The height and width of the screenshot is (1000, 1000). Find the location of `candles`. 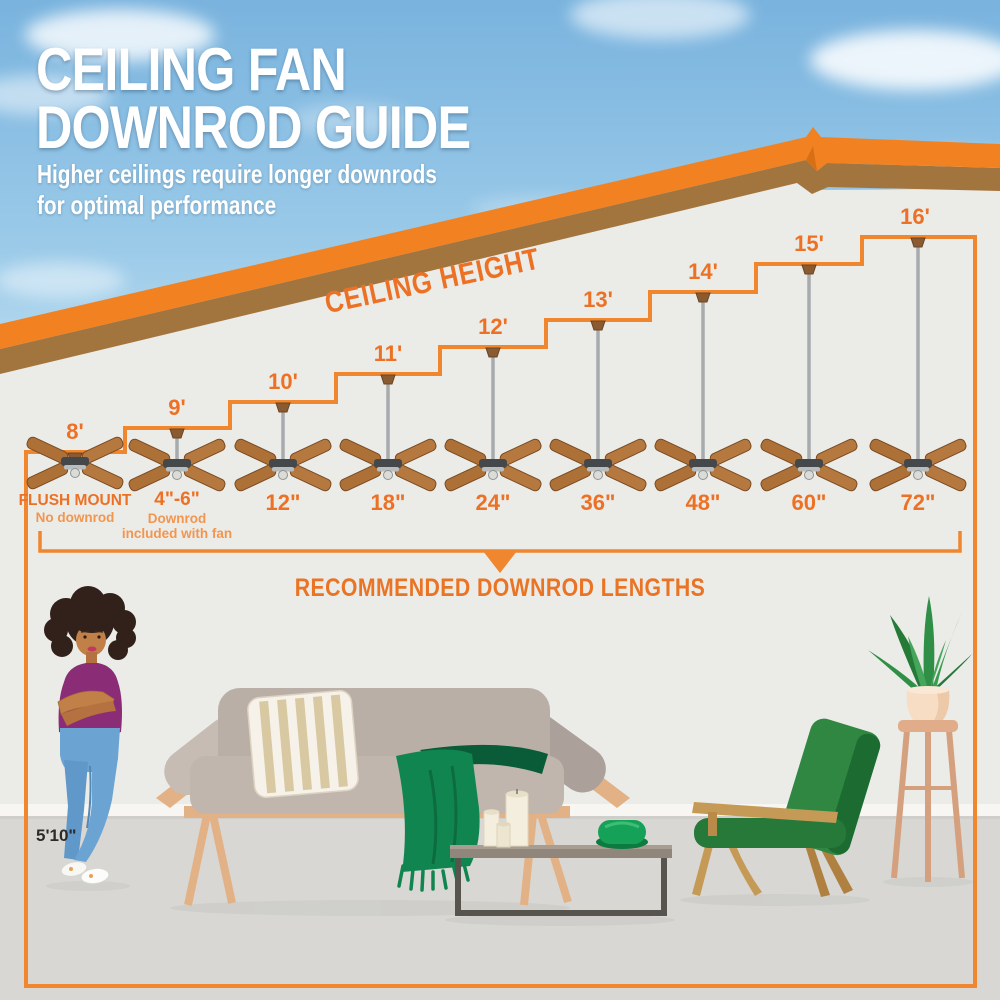

candles is located at coordinates (506, 818).